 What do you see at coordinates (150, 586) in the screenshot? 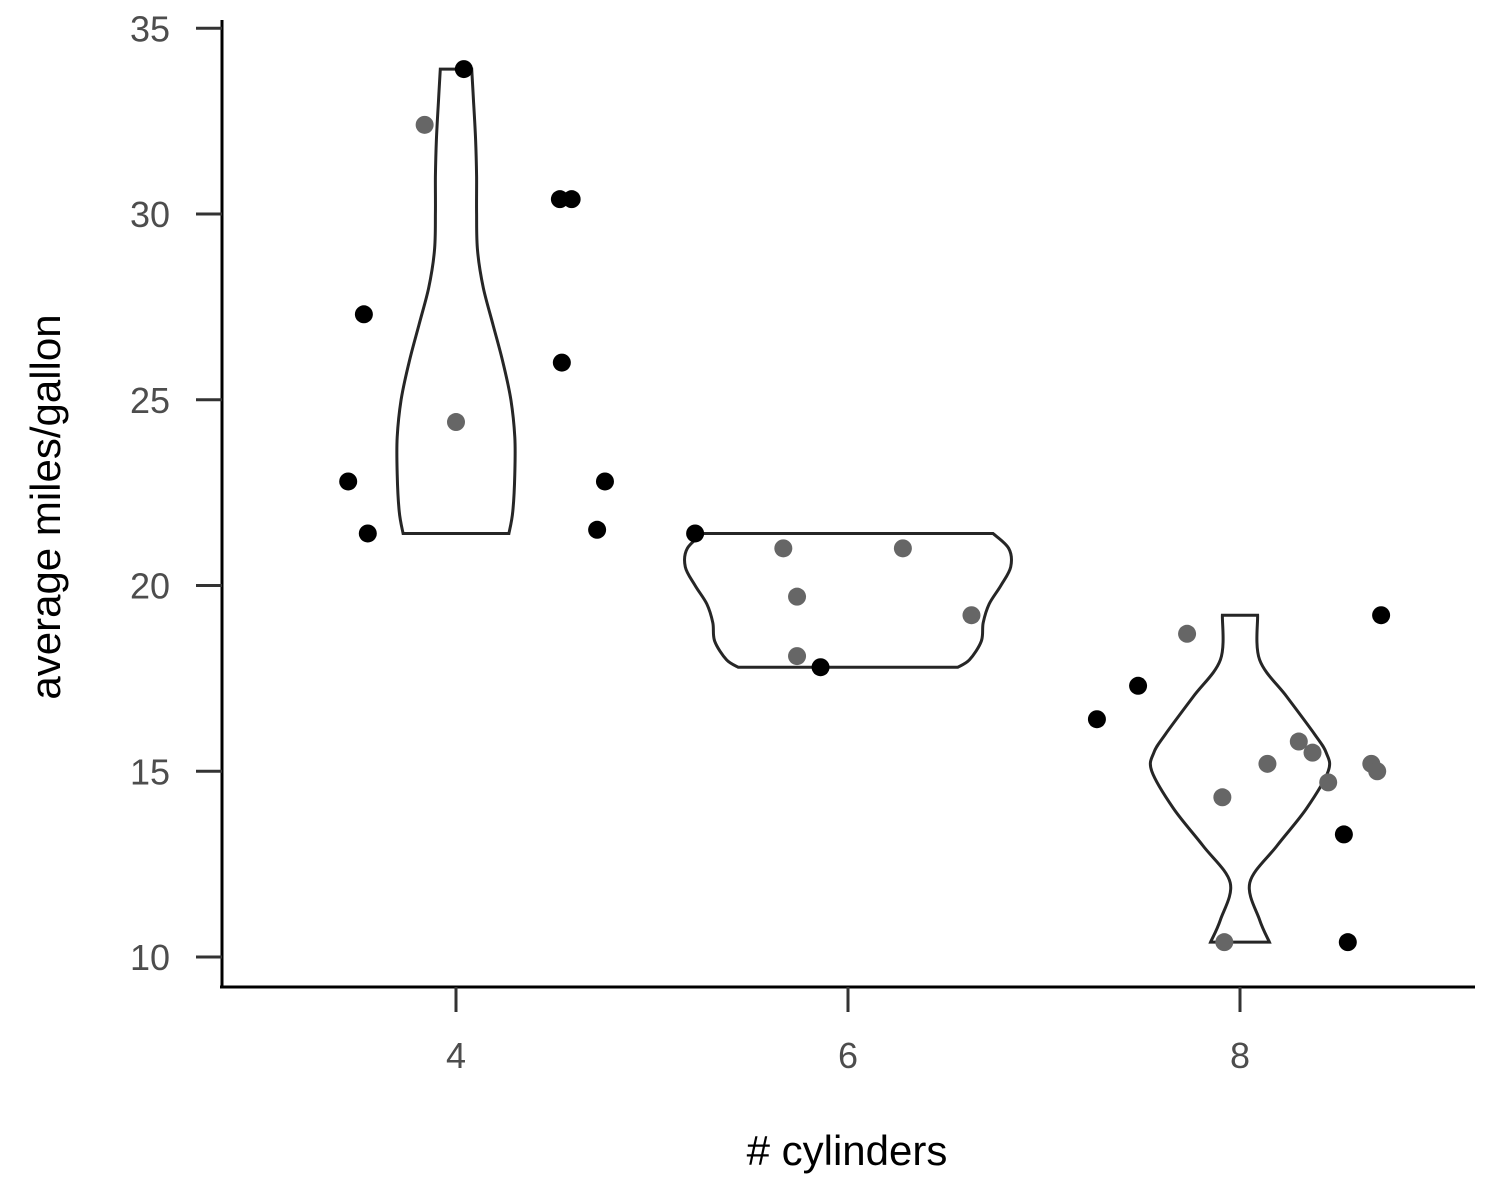
I see `y-tick-label: 20` at bounding box center [150, 586].